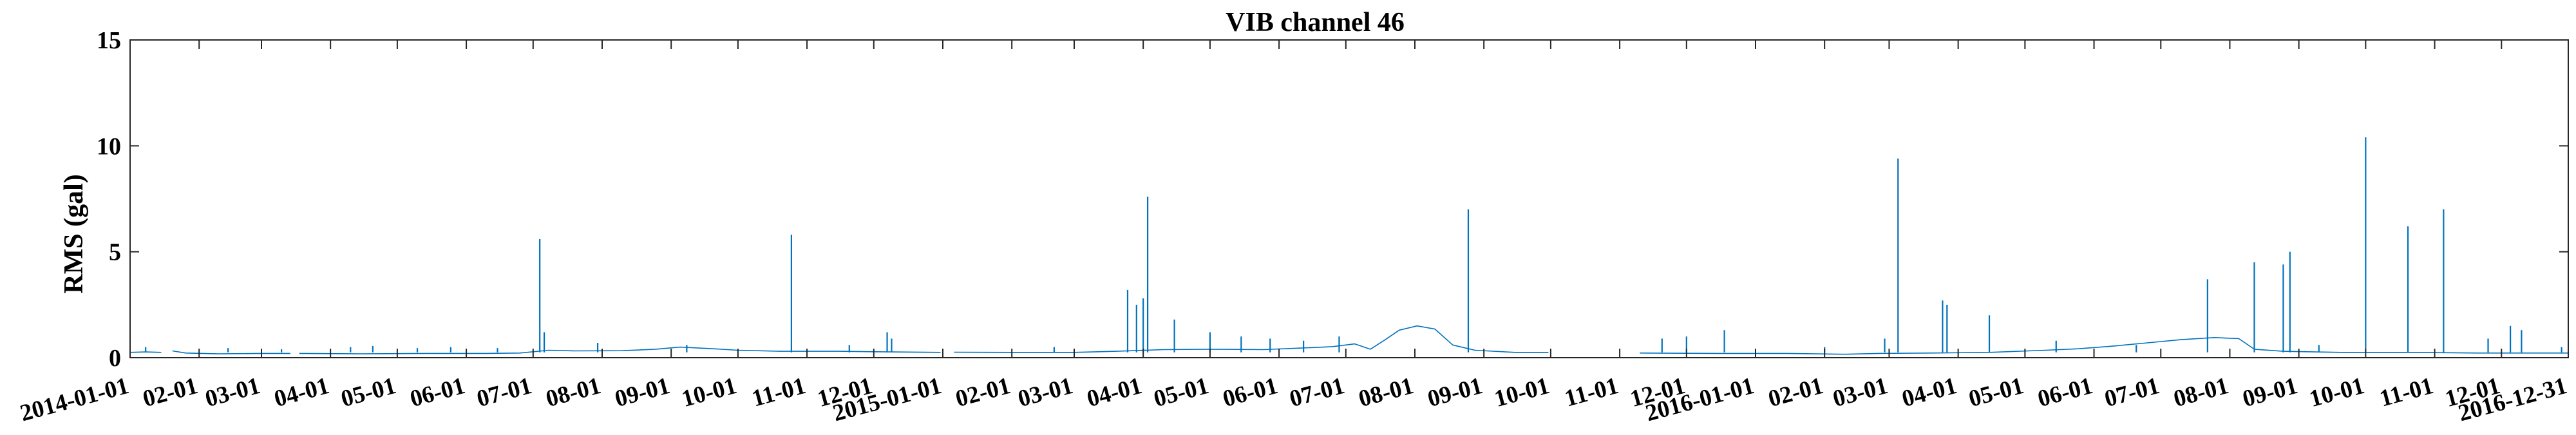  I want to click on y-tick-label: 15, so click(109, 40).